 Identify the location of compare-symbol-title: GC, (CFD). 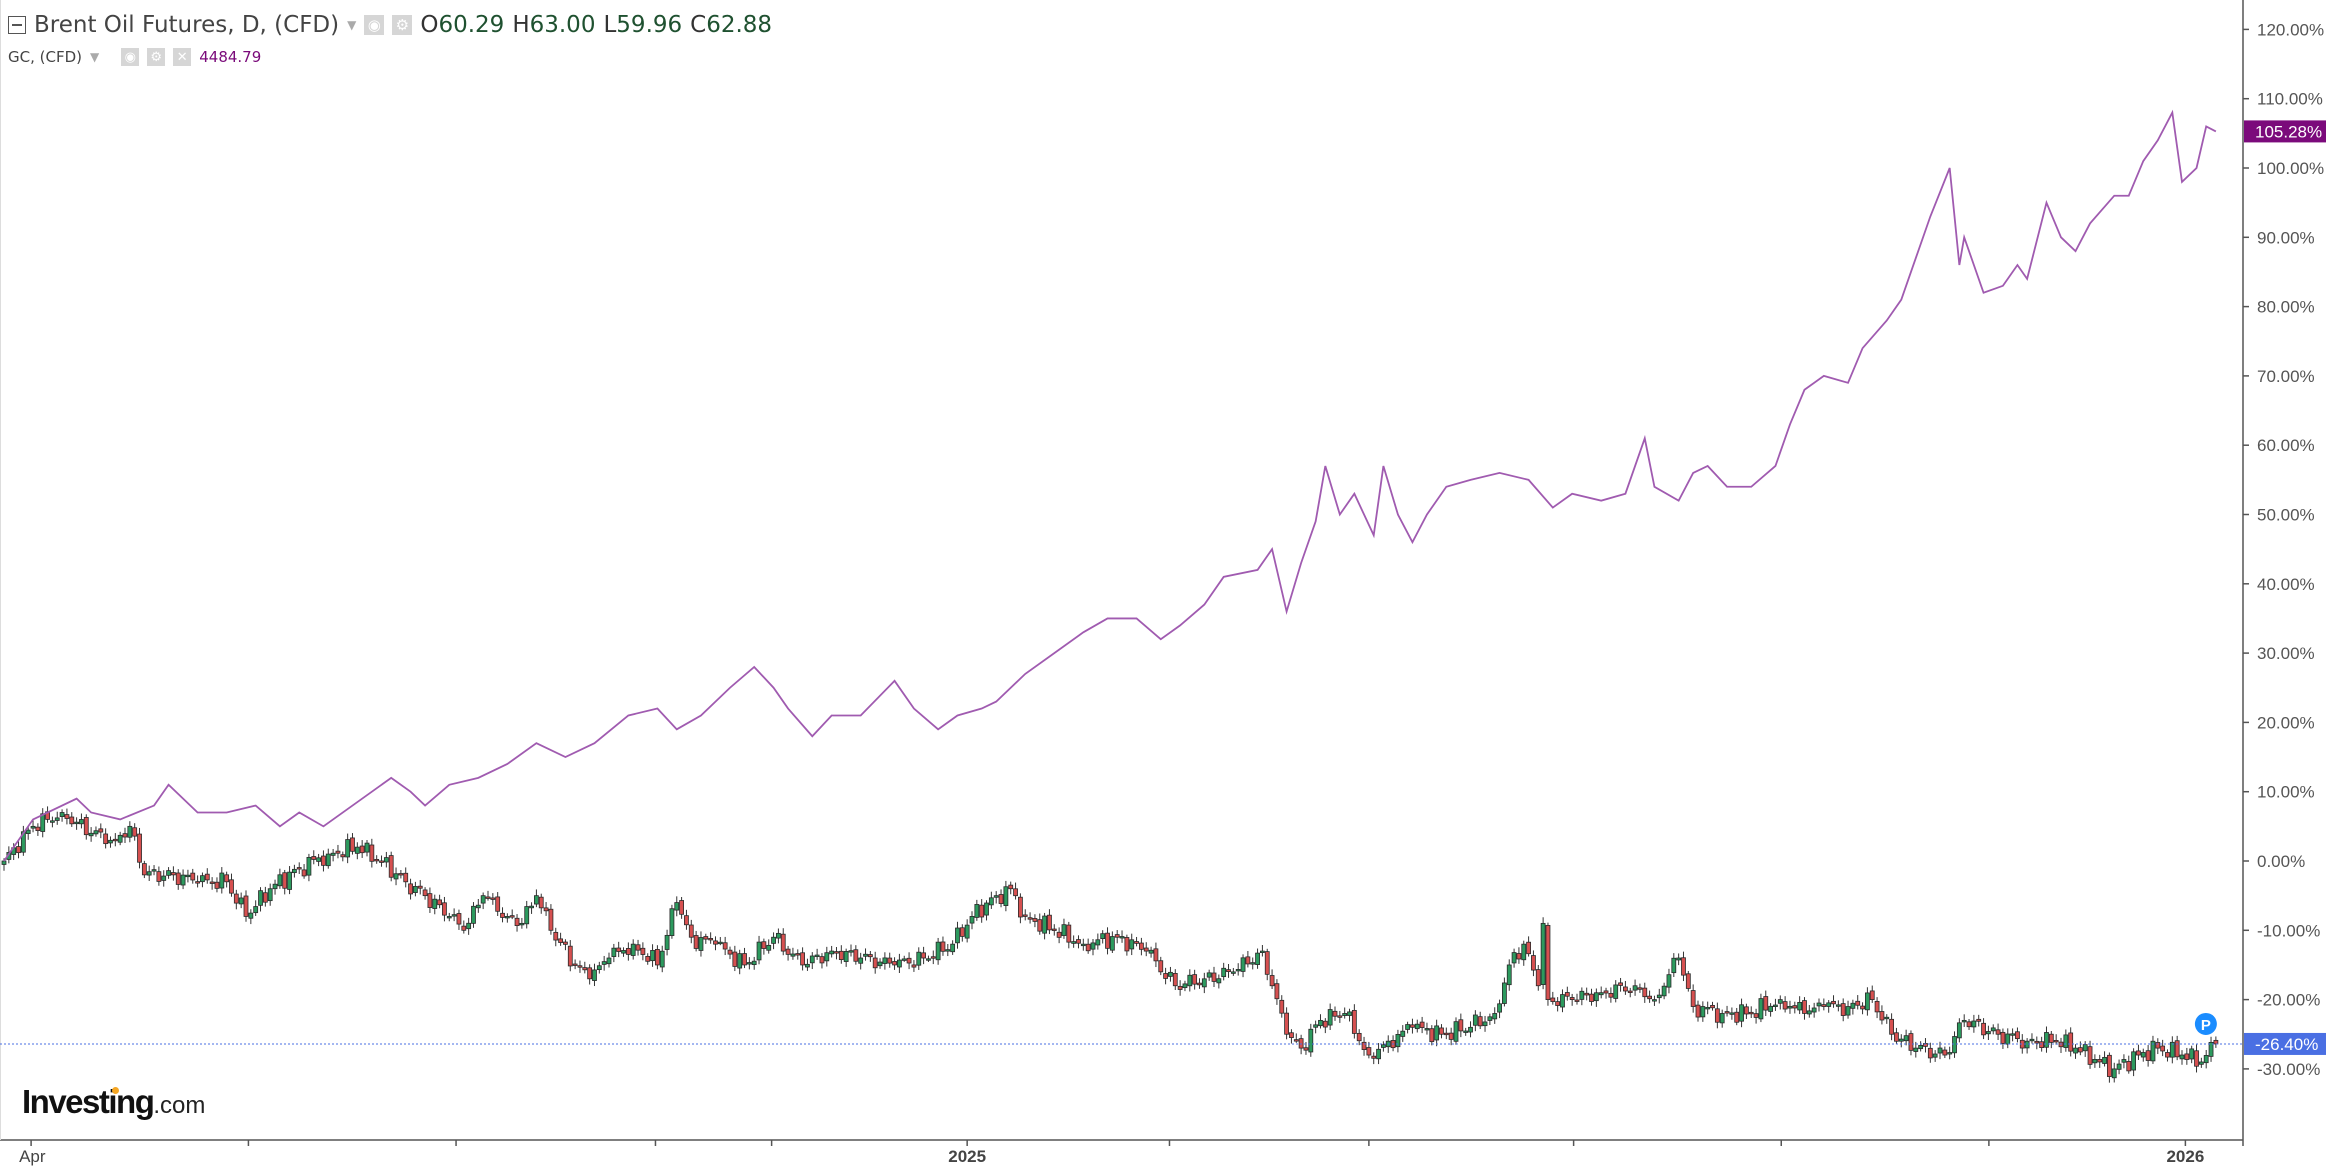
(45, 57).